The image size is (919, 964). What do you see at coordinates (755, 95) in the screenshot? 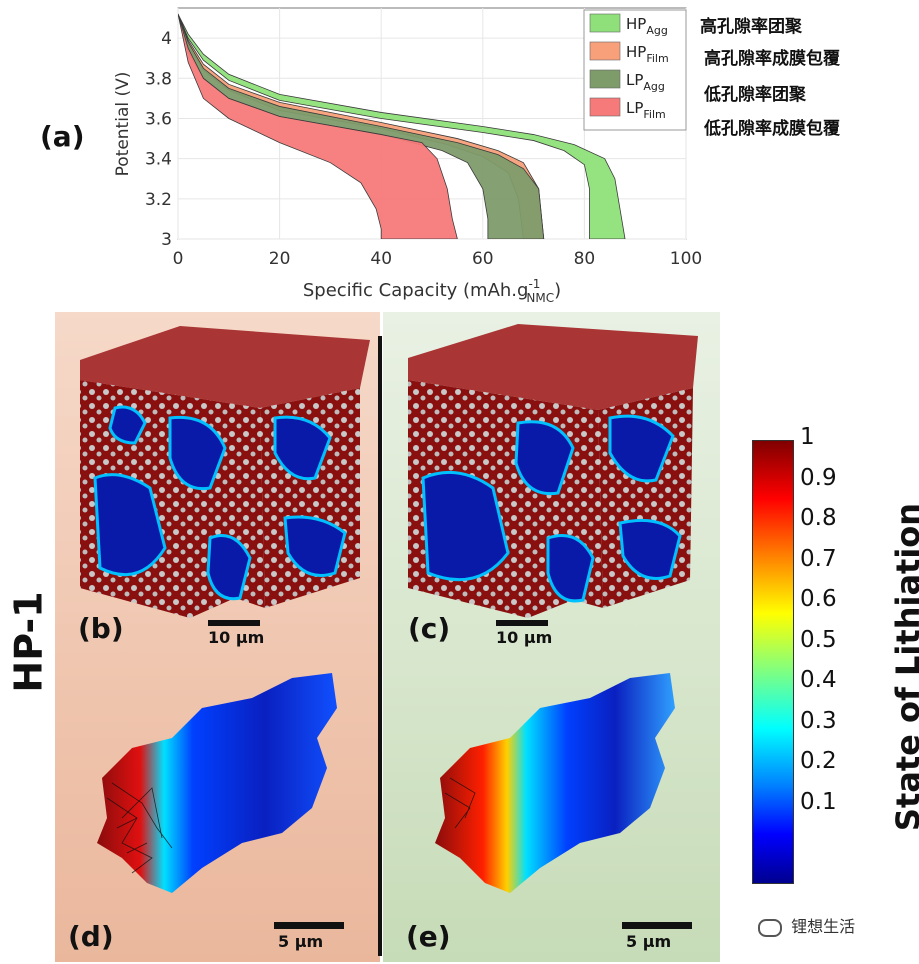
I see `annotation-lp-agg: 低孔隙率团聚` at bounding box center [755, 95].